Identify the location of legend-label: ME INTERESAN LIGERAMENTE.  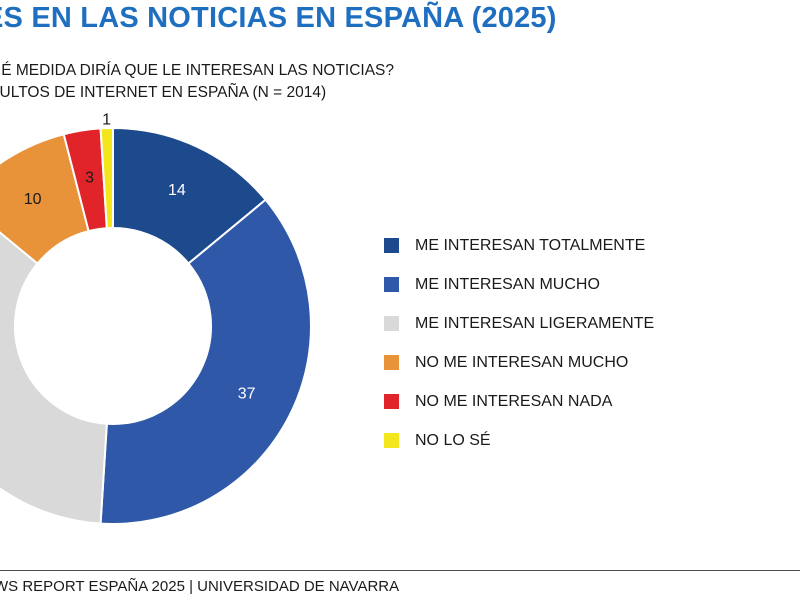
(535, 323).